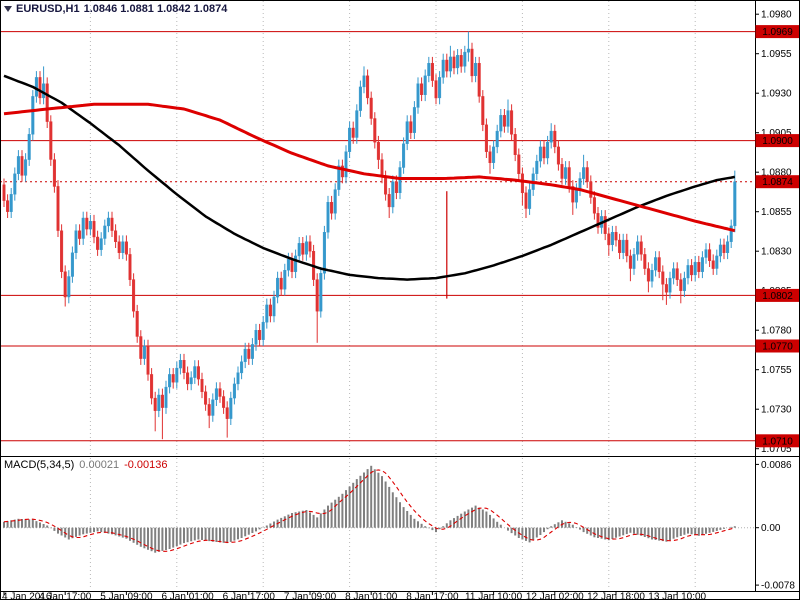 This screenshot has height=600, width=800. Describe the element at coordinates (776, 94) in the screenshot. I see `svg-text: 1.0930` at that location.